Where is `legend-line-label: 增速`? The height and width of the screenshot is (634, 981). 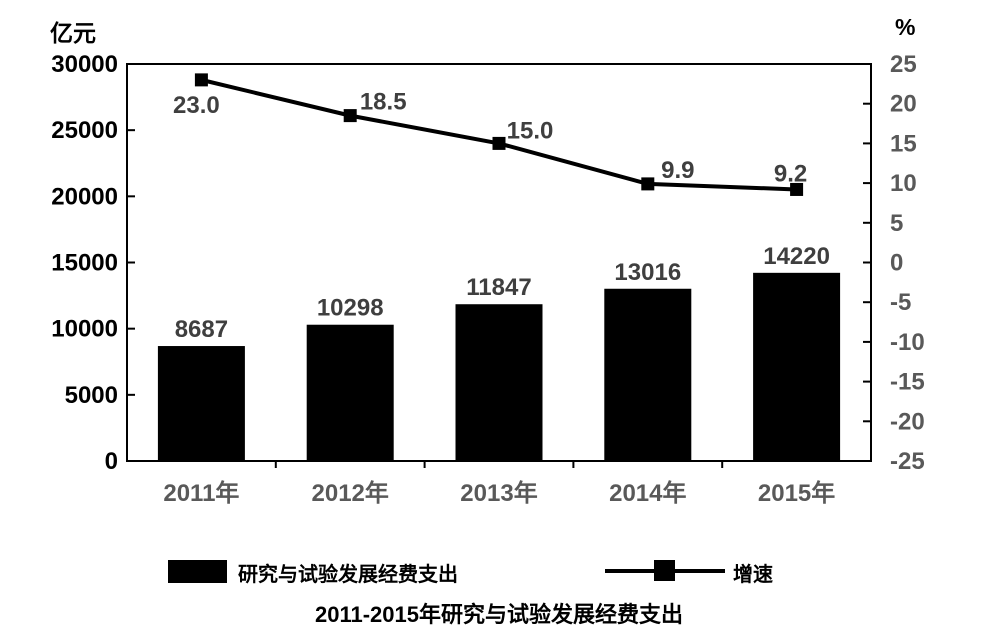 legend-line-label: 增速 is located at coordinates (753, 575).